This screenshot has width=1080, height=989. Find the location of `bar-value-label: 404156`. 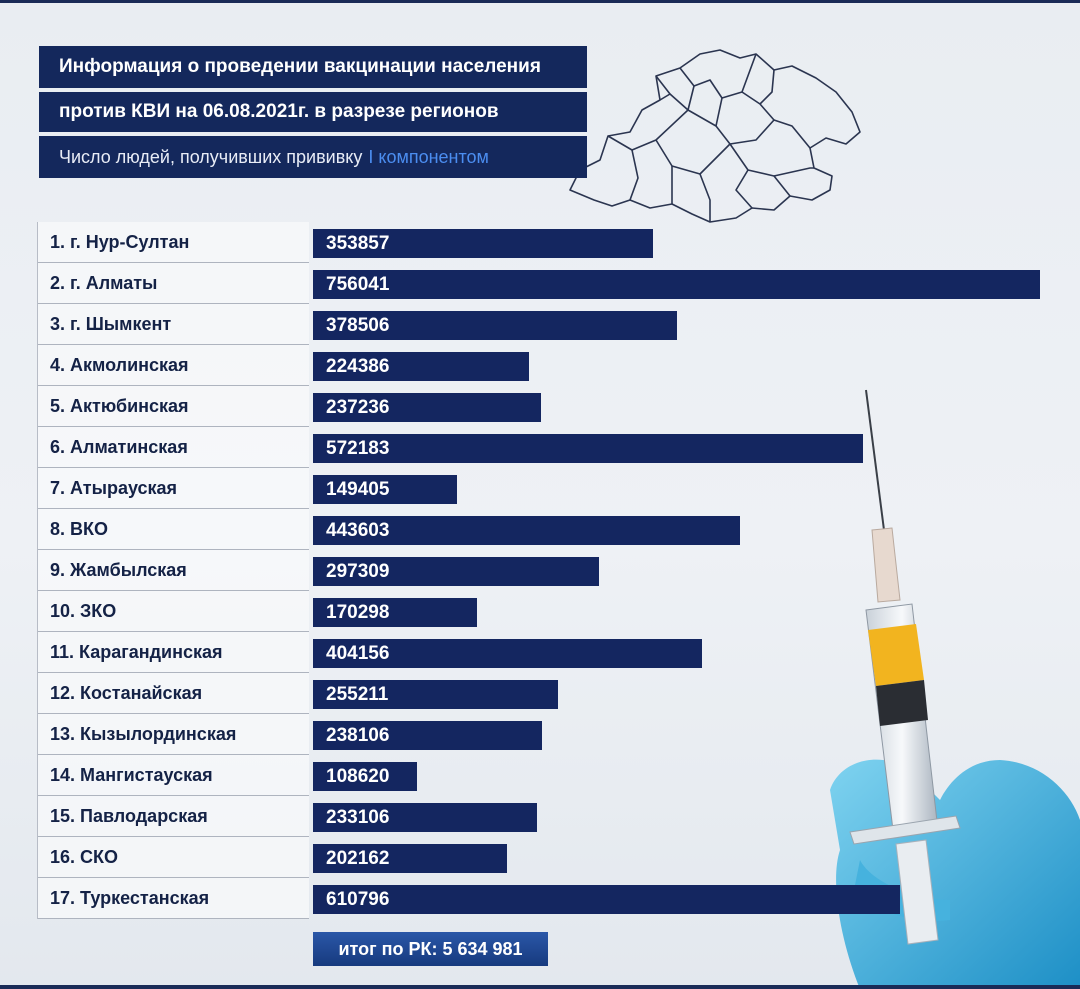

bar-value-label: 404156 is located at coordinates (358, 653).